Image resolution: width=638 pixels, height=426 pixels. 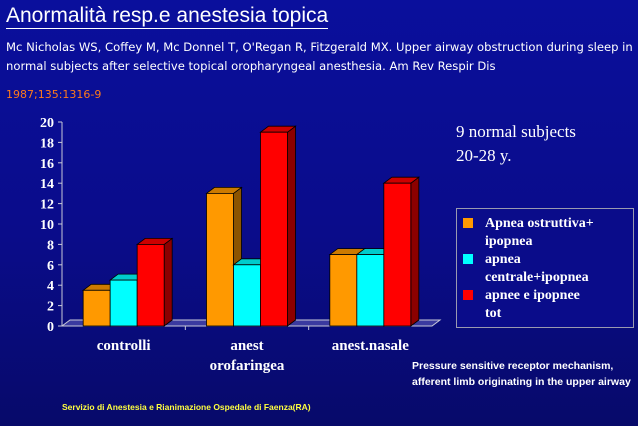 What do you see at coordinates (167, 16) in the screenshot?
I see `slide-title: Anormalità resp.e anestesia topica` at bounding box center [167, 16].